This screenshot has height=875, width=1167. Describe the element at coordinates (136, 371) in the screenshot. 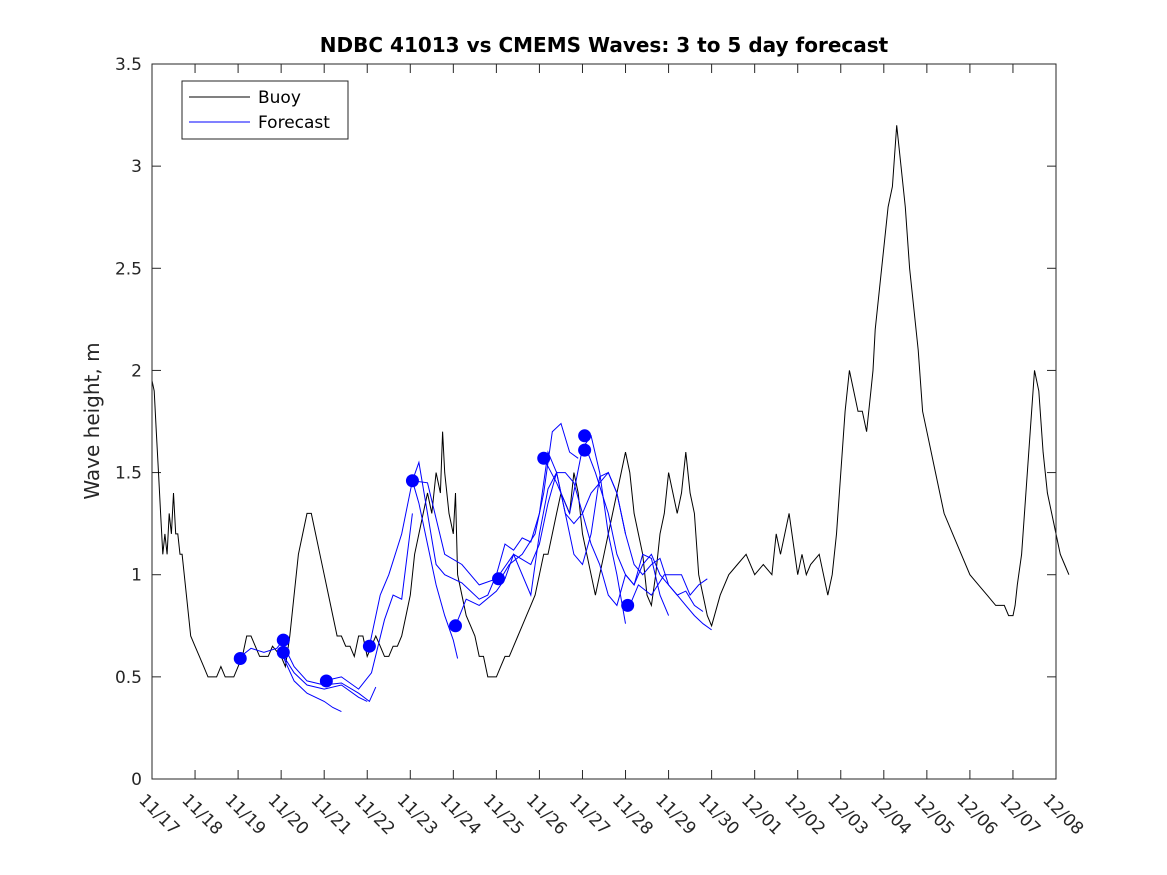

I see `y-tick-label: 2` at that location.